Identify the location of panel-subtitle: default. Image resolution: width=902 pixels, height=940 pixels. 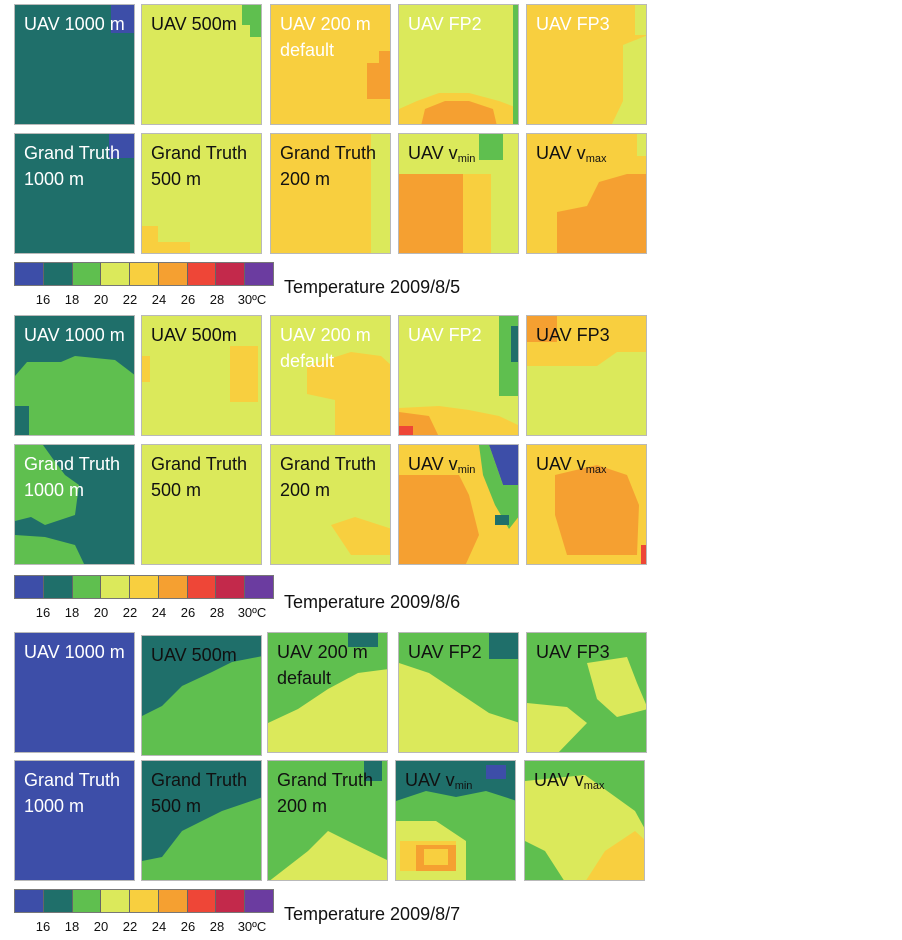
(304, 678).